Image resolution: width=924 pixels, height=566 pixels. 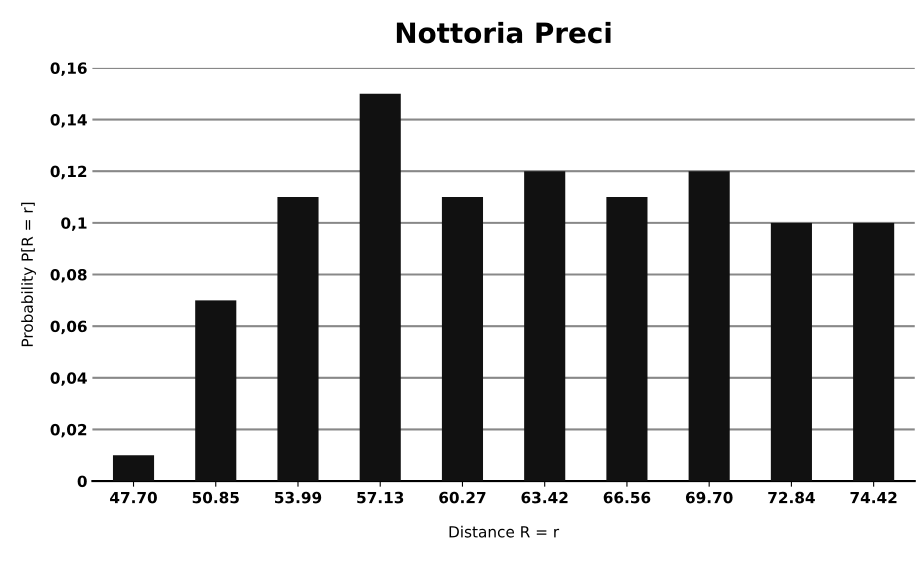 I want to click on x-tick-label: 53.99, so click(x=298, y=498).